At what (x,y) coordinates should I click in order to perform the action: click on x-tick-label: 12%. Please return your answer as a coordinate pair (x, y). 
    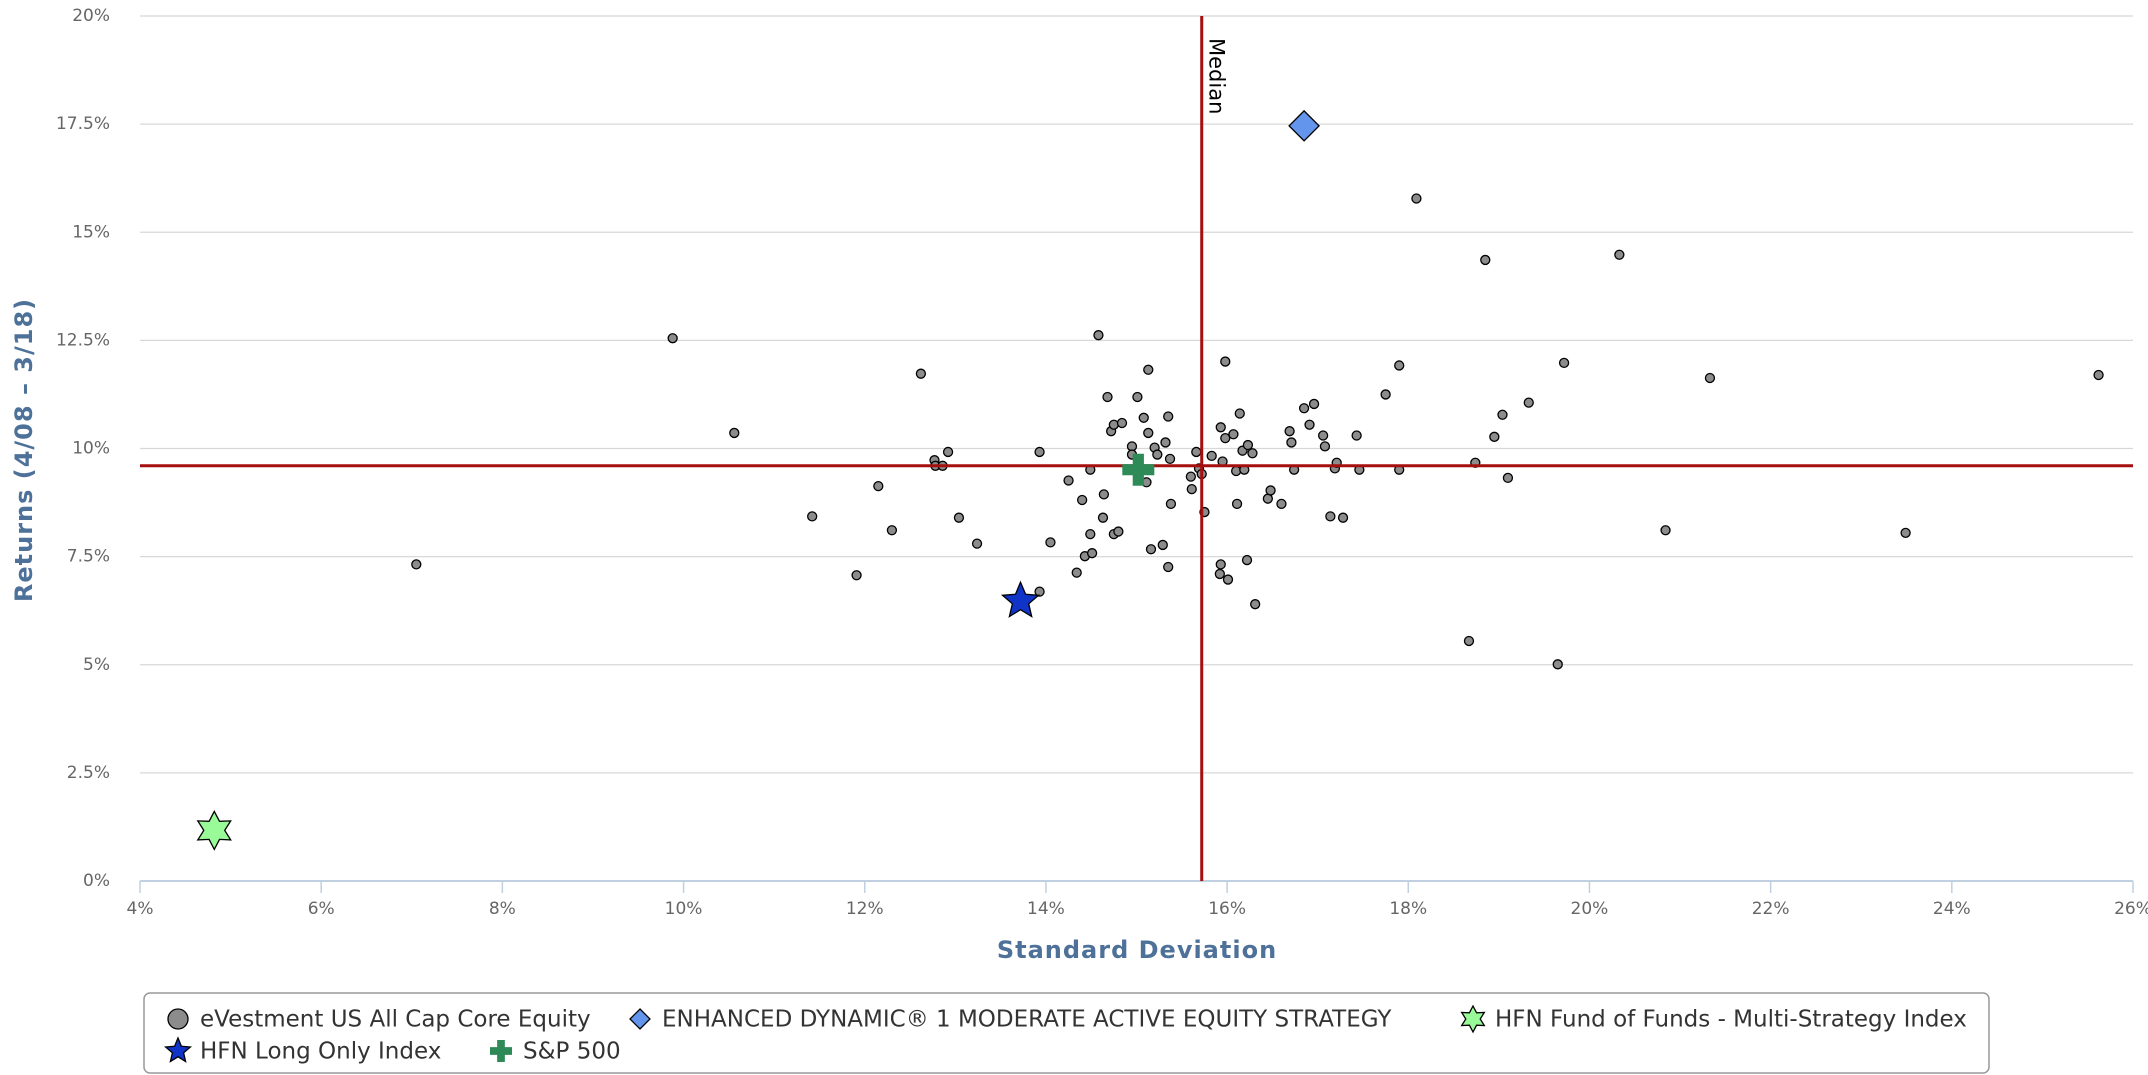
    Looking at the image, I should click on (865, 909).